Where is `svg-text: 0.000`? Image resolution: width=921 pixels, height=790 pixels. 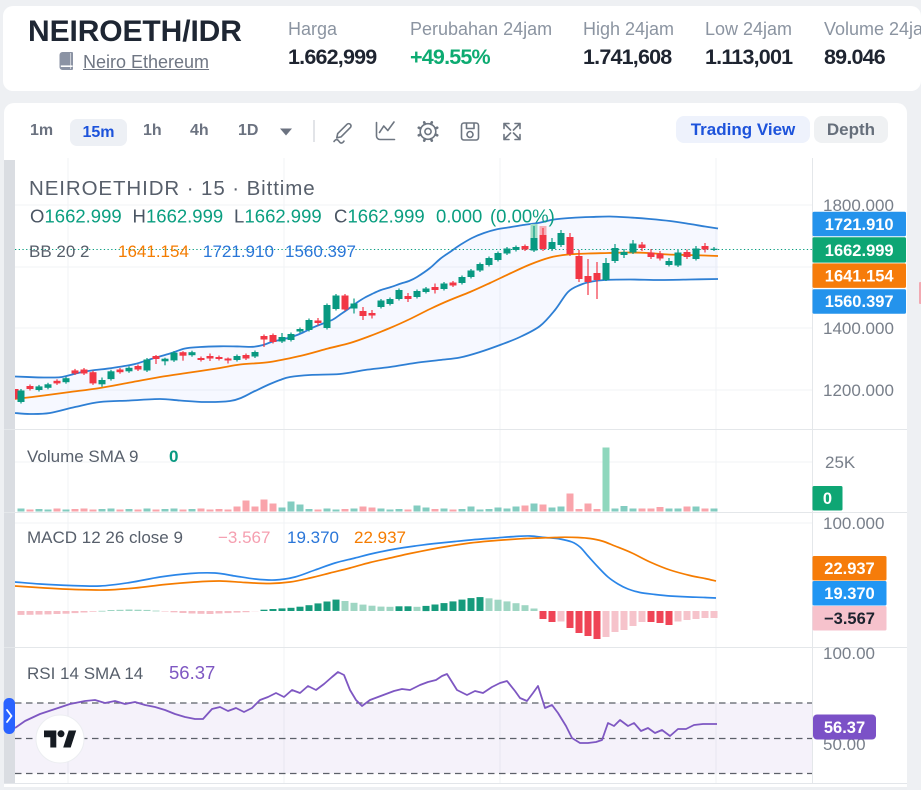
svg-text: 0.000 is located at coordinates (459, 216).